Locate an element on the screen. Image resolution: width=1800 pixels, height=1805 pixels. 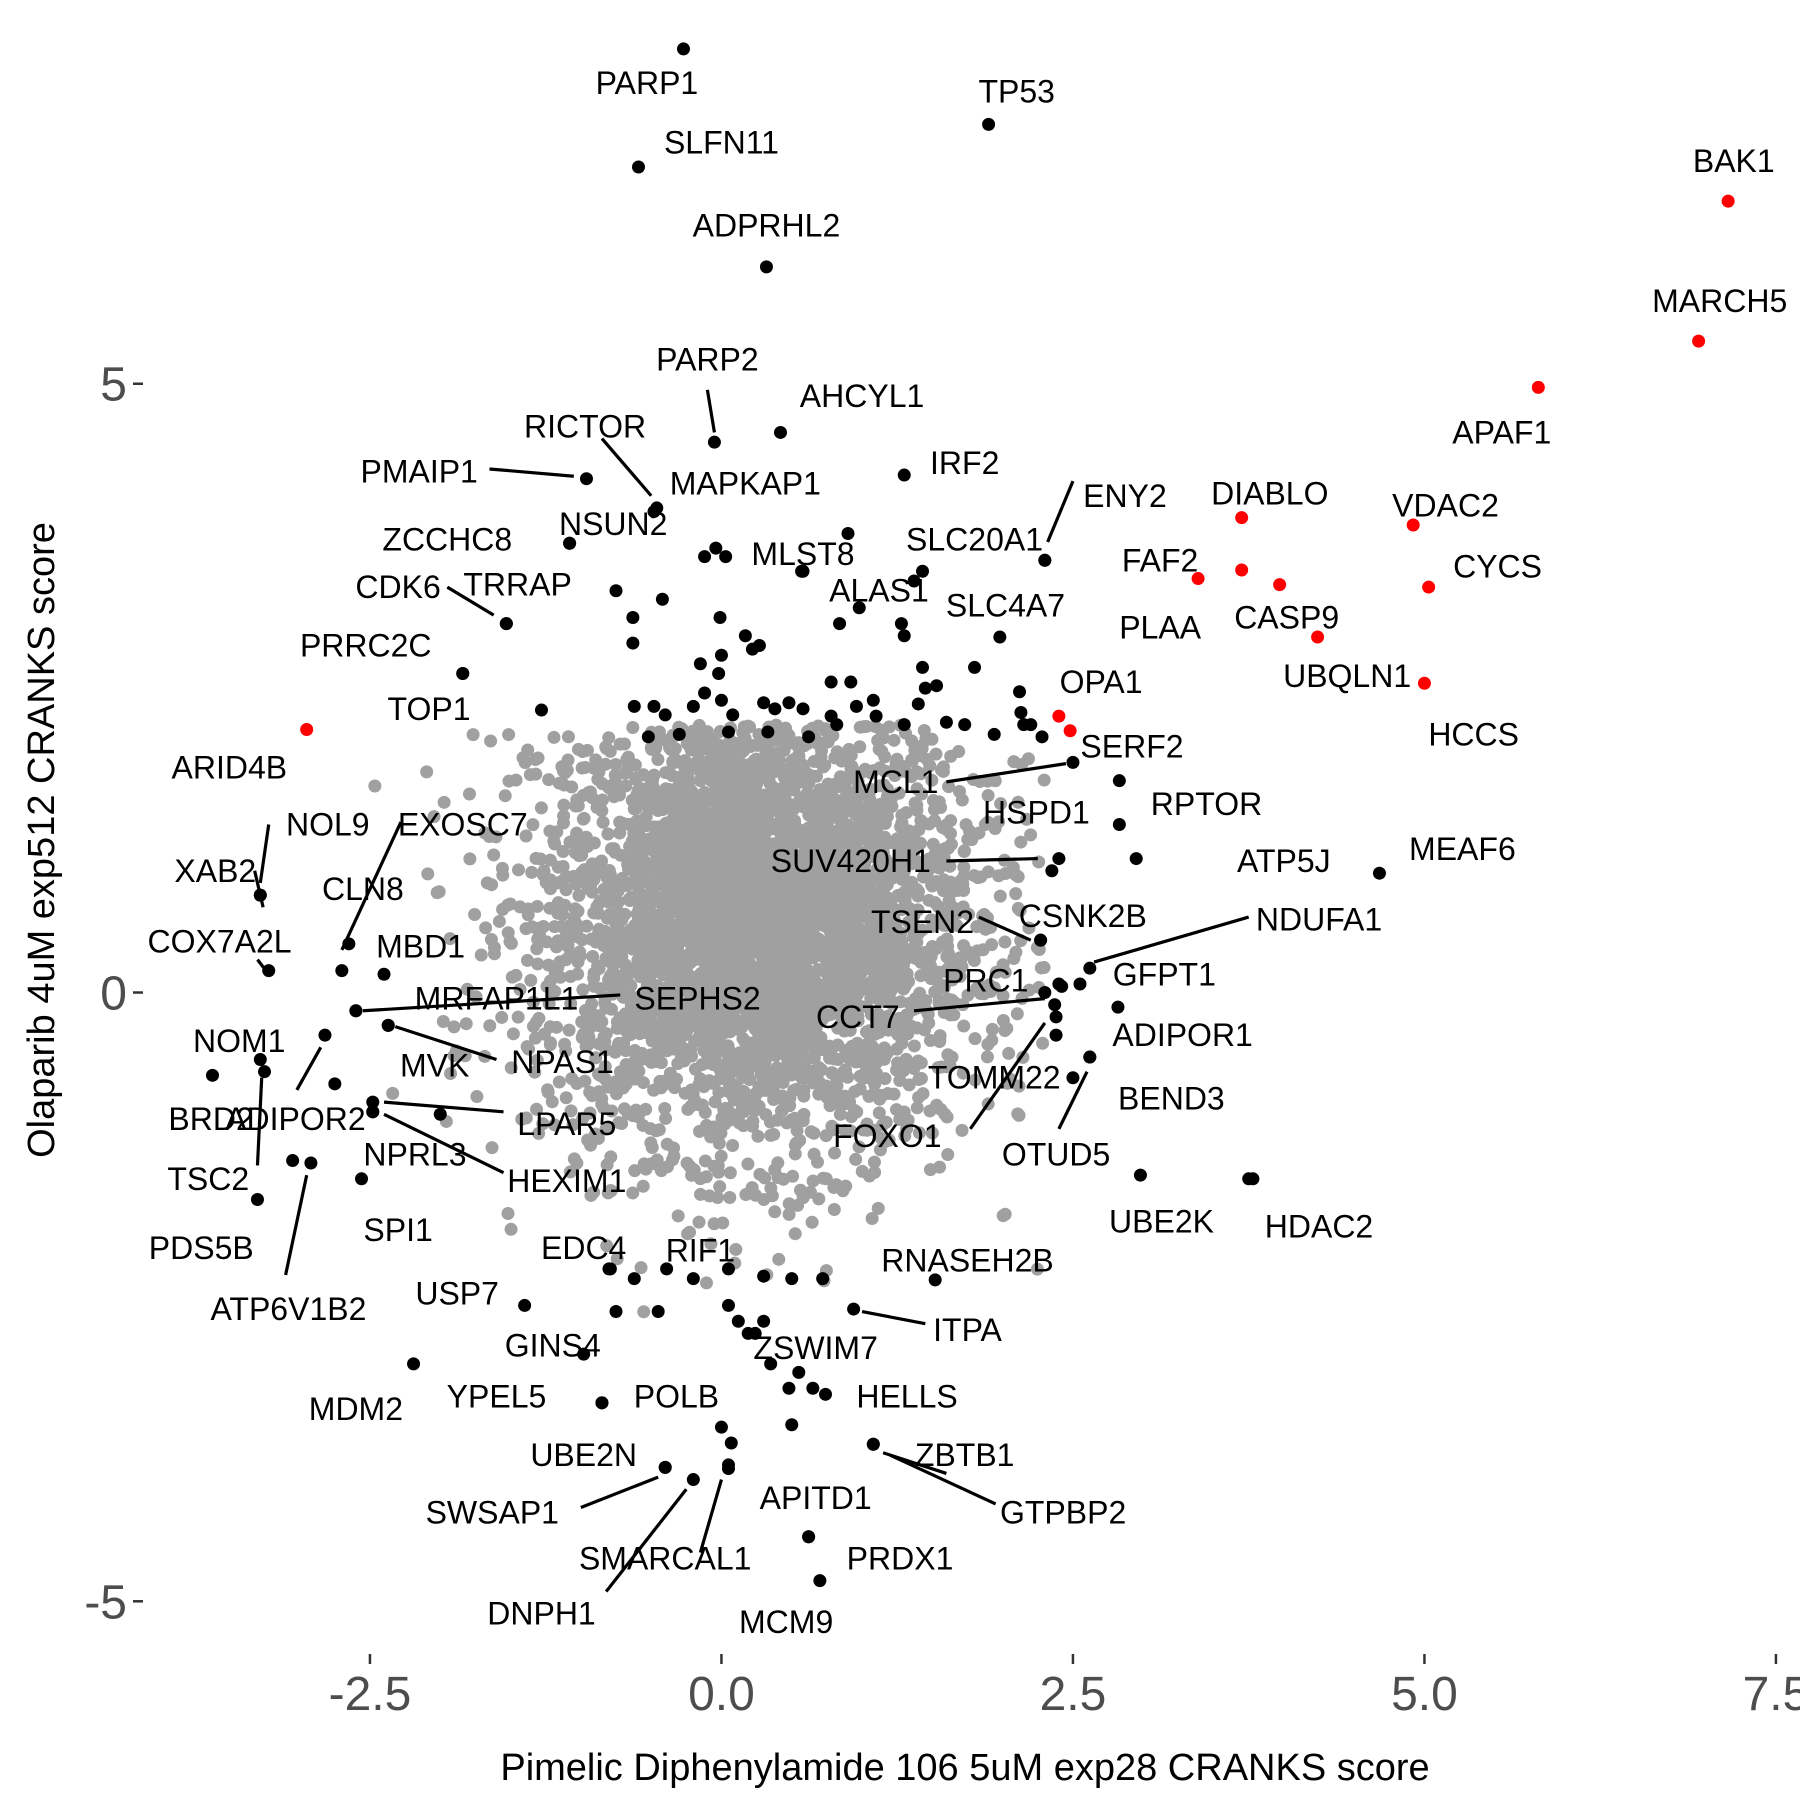
label-connector-rictor is located at coordinates (626, 467).